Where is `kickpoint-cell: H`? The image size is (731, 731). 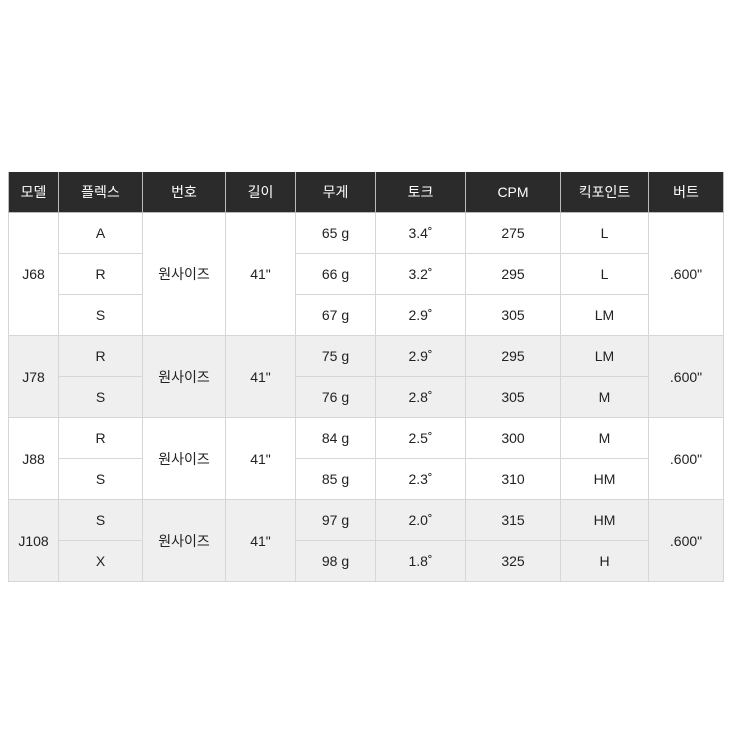
kickpoint-cell: H is located at coordinates (604, 561).